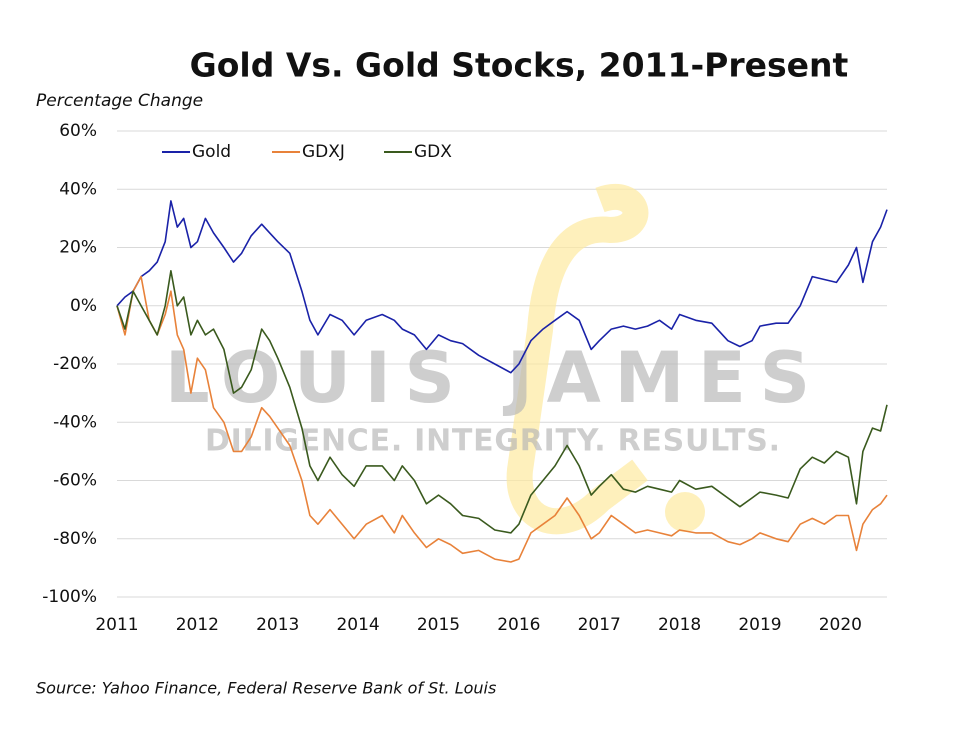  Describe the element at coordinates (519, 65) in the screenshot. I see `chart-title: Gold Vs. Gold Stocks, 2011-Present` at that location.